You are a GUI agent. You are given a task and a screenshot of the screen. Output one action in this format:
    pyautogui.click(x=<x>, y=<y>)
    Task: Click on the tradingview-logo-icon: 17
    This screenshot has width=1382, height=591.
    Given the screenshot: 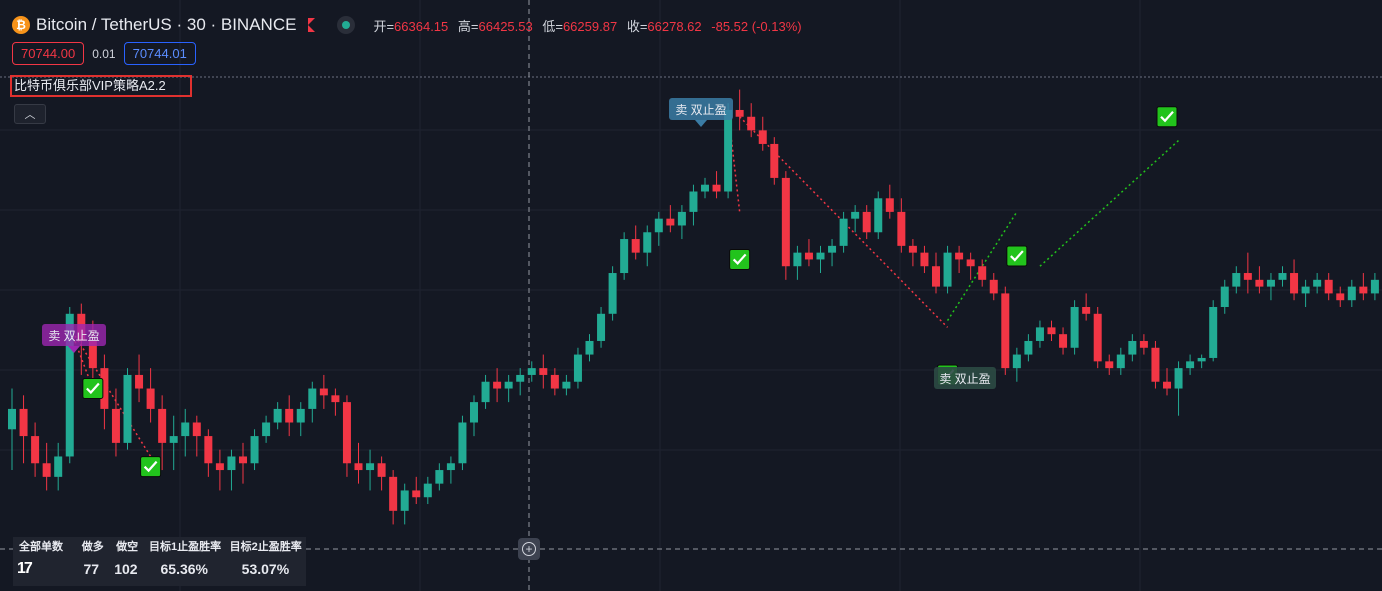 What is the action you would take?
    pyautogui.click(x=25, y=568)
    